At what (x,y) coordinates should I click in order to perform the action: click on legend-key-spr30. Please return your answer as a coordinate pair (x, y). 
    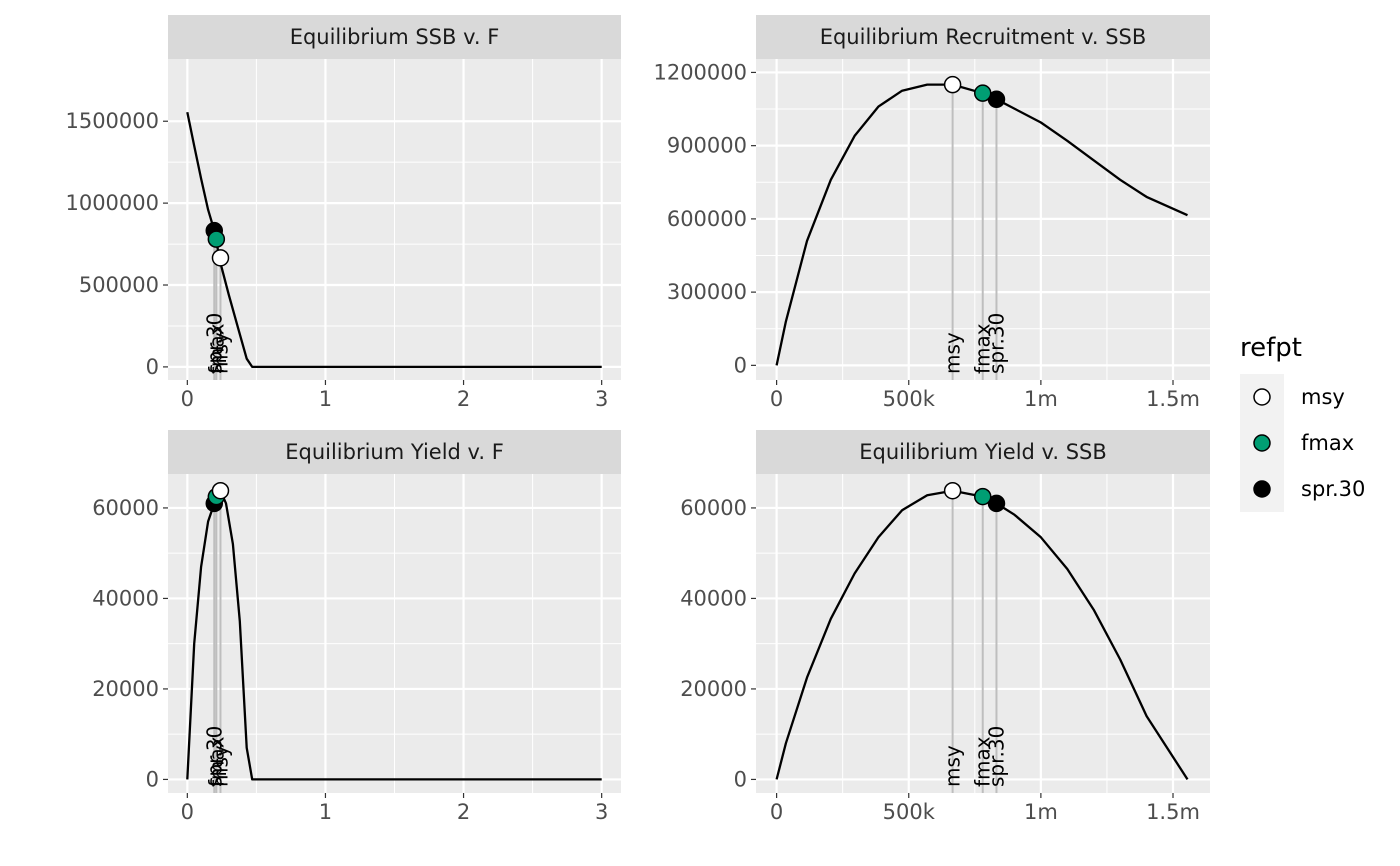
    Looking at the image, I should click on (1262, 489).